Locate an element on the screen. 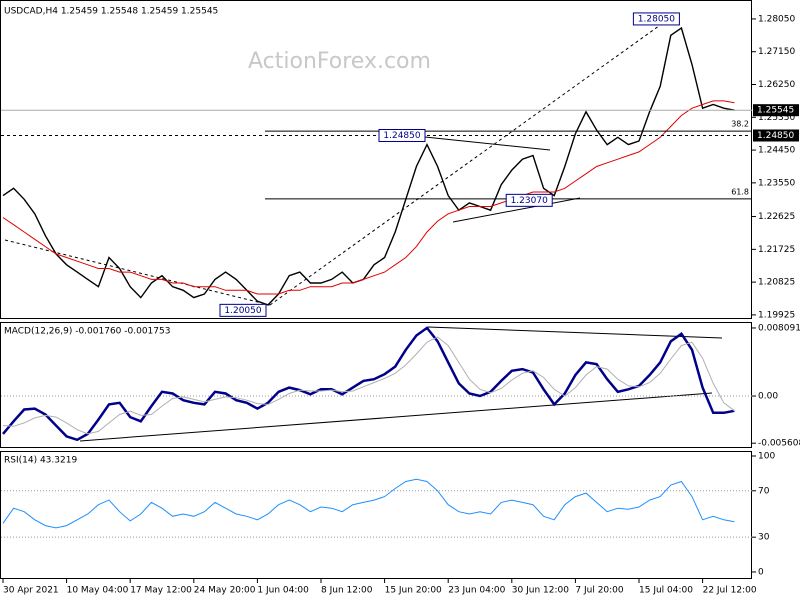  price-marker-label: 1.24850 is located at coordinates (775, 136).